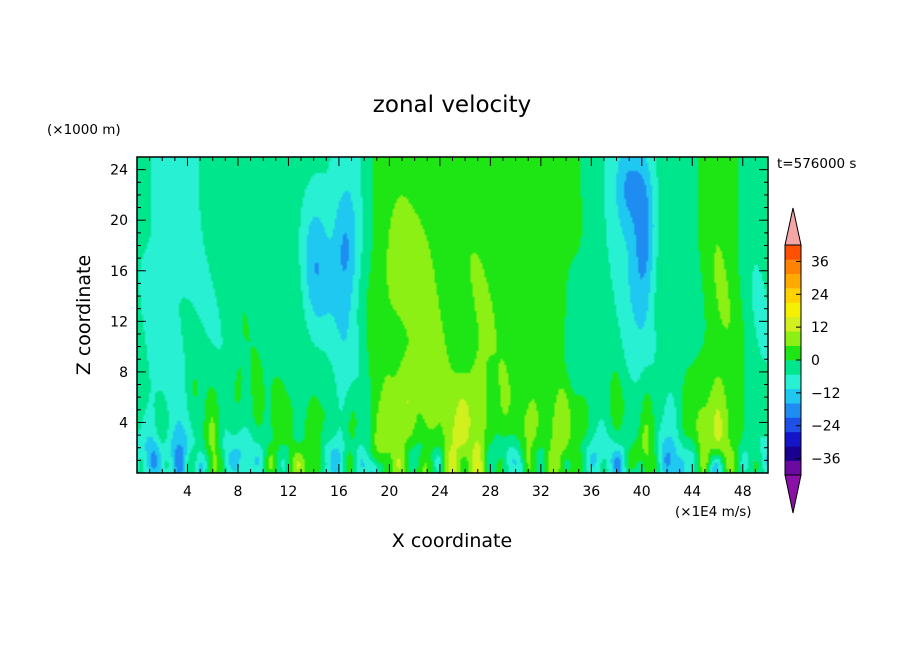 This screenshot has width=904, height=654. I want to click on y-tick-label: 16, so click(119, 272).